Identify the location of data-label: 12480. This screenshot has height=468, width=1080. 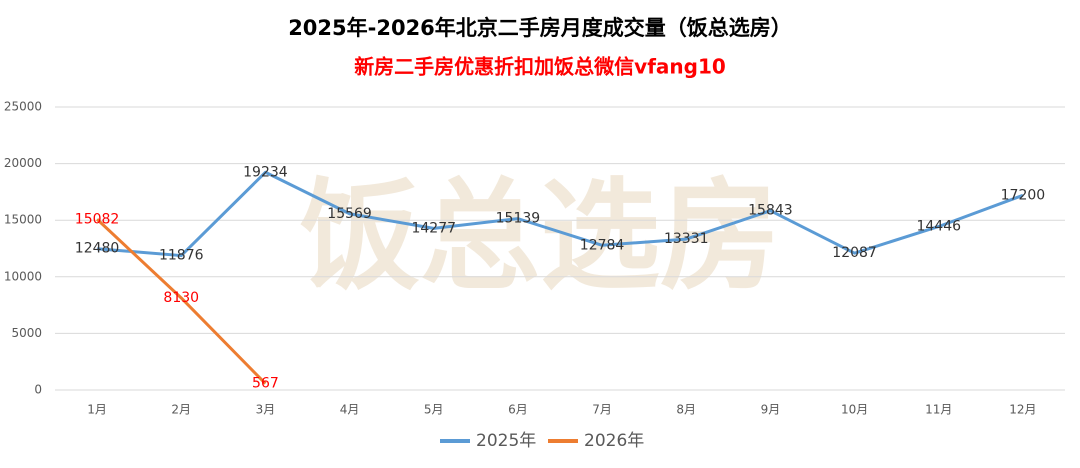
(97, 249).